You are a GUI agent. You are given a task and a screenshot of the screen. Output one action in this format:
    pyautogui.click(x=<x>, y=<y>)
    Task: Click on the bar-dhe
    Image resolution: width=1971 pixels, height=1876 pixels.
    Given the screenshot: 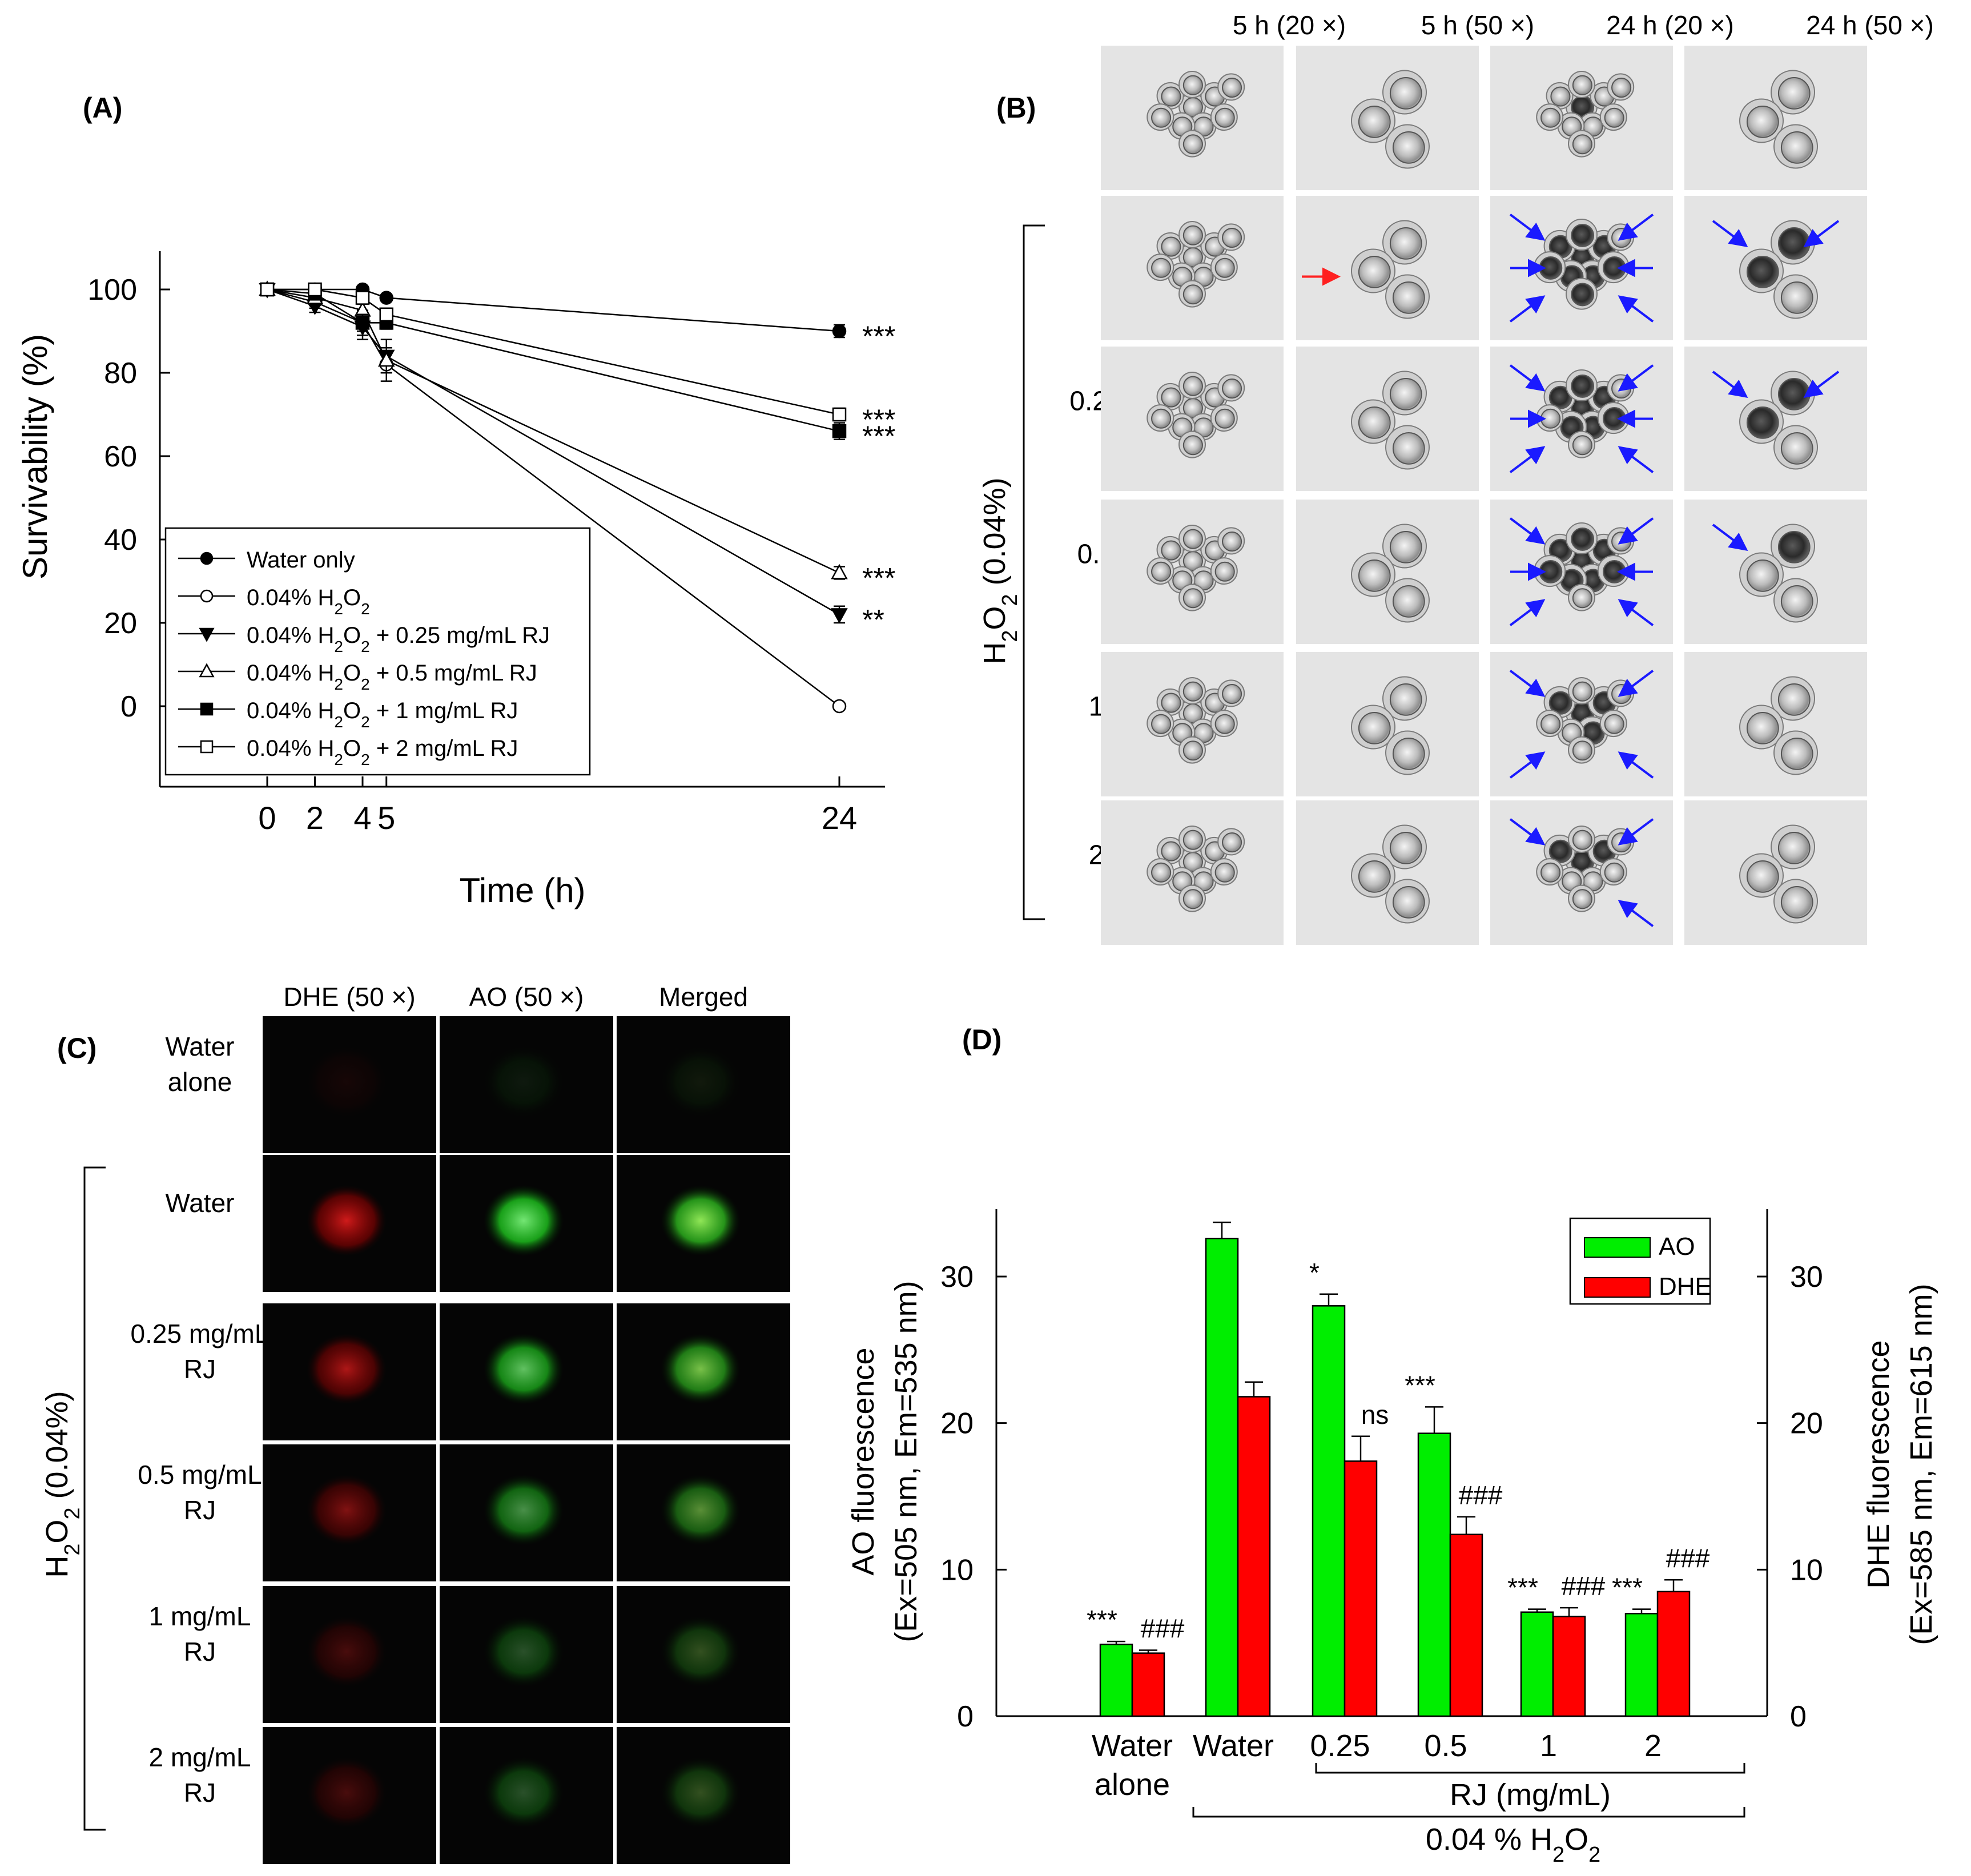 What is the action you would take?
    pyautogui.click(x=1673, y=1654)
    